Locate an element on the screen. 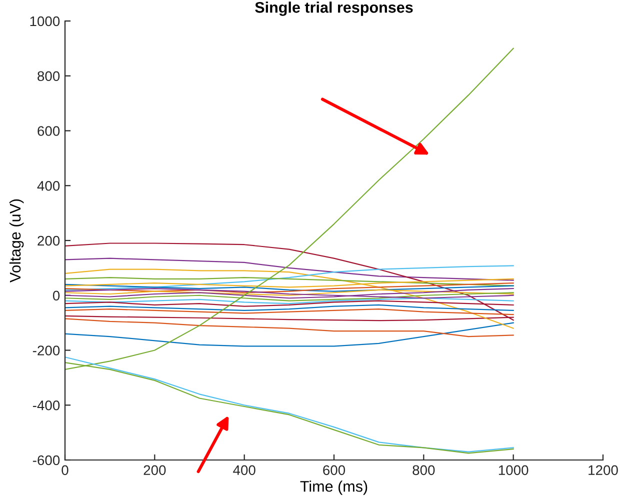  y-tick-label: -400 is located at coordinates (46, 405).